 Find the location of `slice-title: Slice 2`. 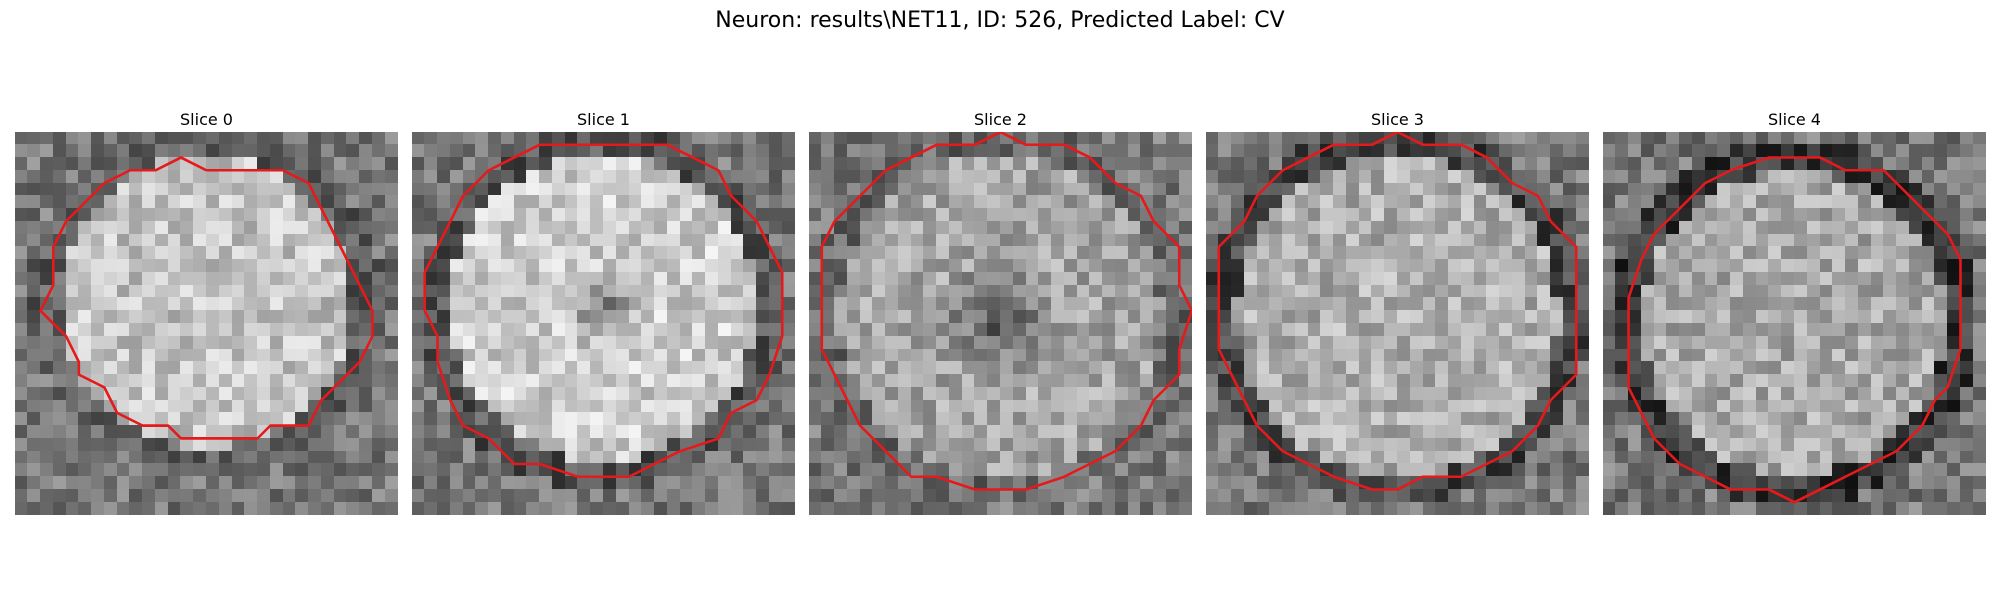

slice-title: Slice 2 is located at coordinates (1000, 119).